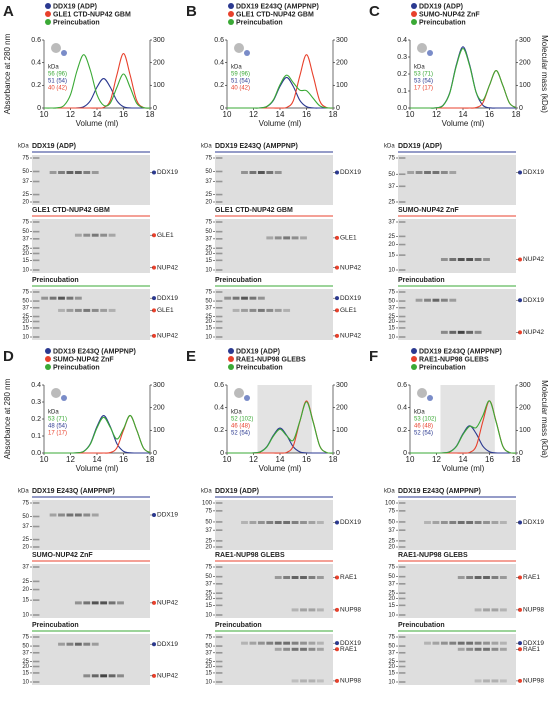 This screenshot has height=707, width=550. What do you see at coordinates (222, 108) in the screenshot?
I see `y-tick-label: 0` at bounding box center [222, 108].